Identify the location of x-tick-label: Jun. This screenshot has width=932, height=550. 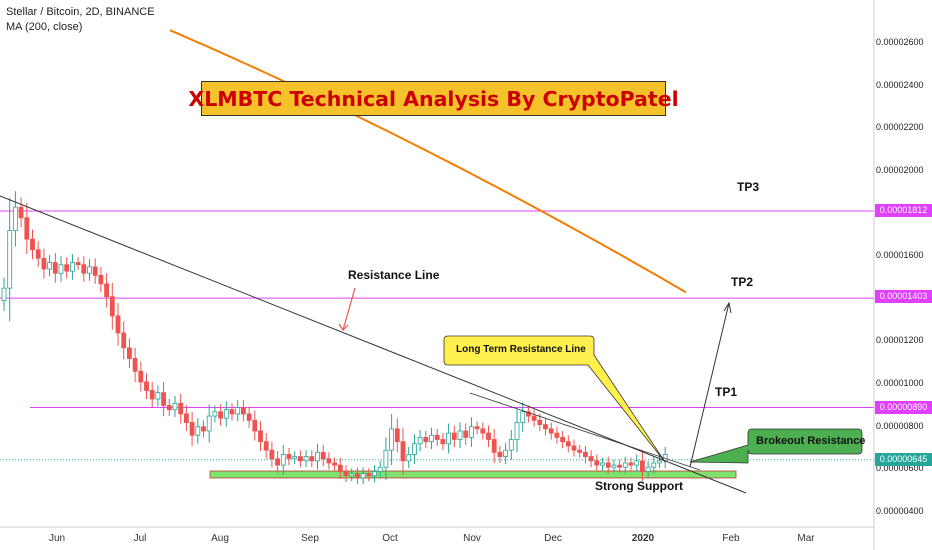
(57, 538).